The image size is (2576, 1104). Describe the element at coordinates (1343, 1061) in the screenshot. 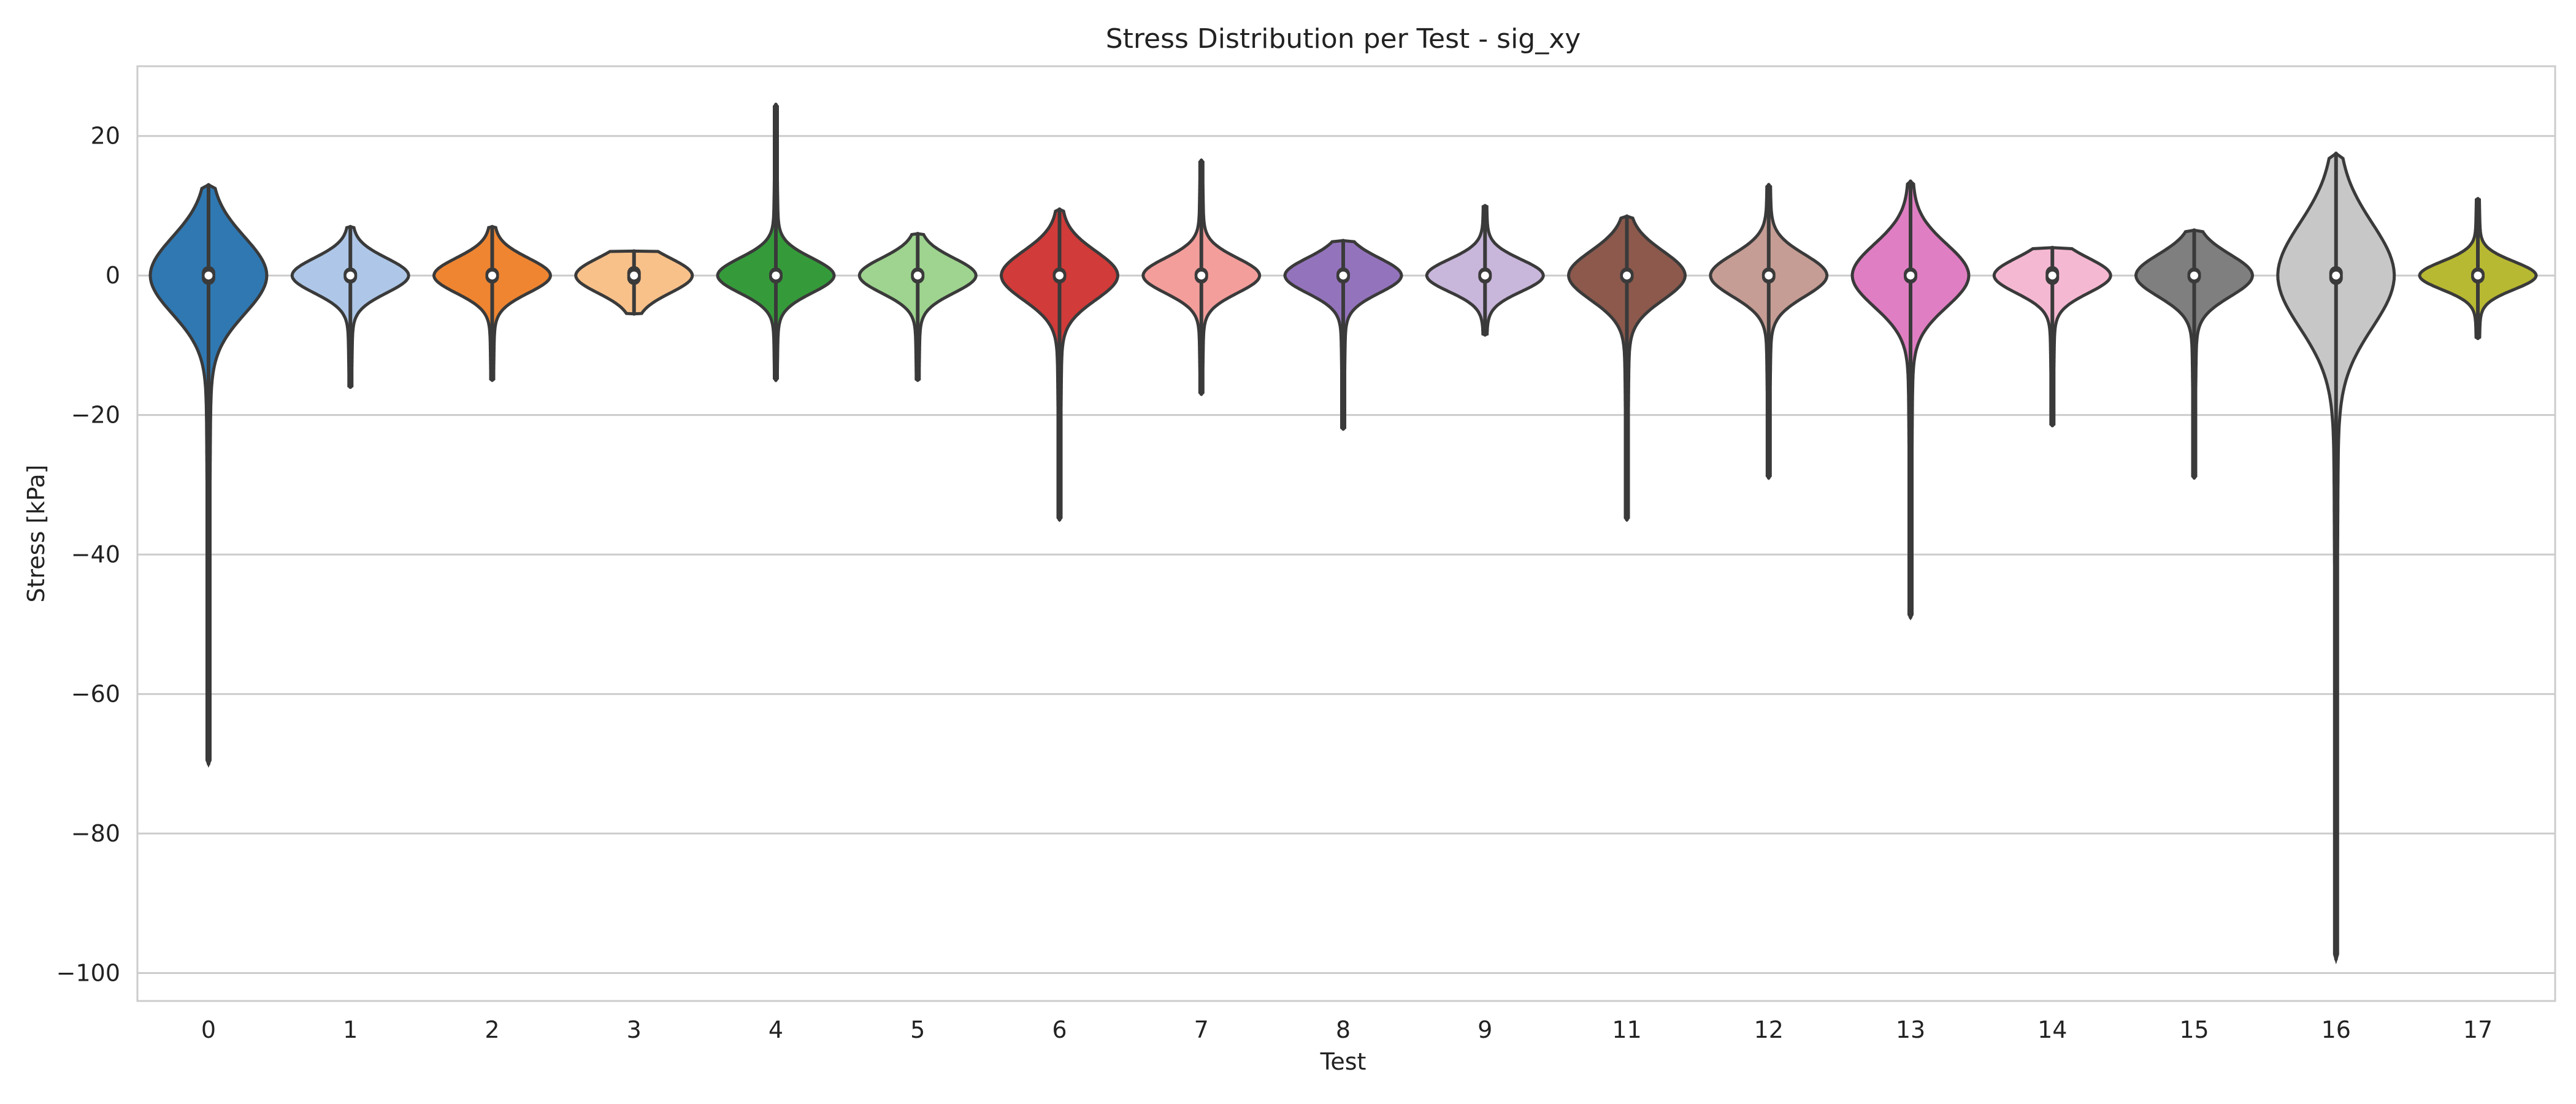

I see `x-axis-label: Test` at that location.